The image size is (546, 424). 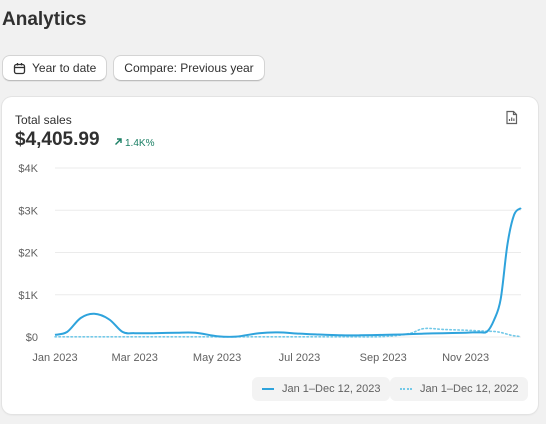 What do you see at coordinates (54, 358) in the screenshot?
I see `x-tick-label: Jan 2023` at bounding box center [54, 358].